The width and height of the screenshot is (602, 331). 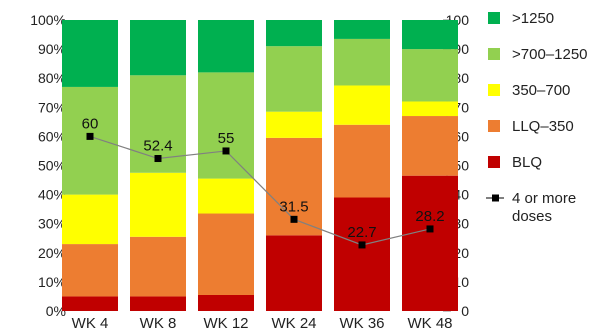 What do you see at coordinates (226, 138) in the screenshot?
I see `data-label: 55` at bounding box center [226, 138].